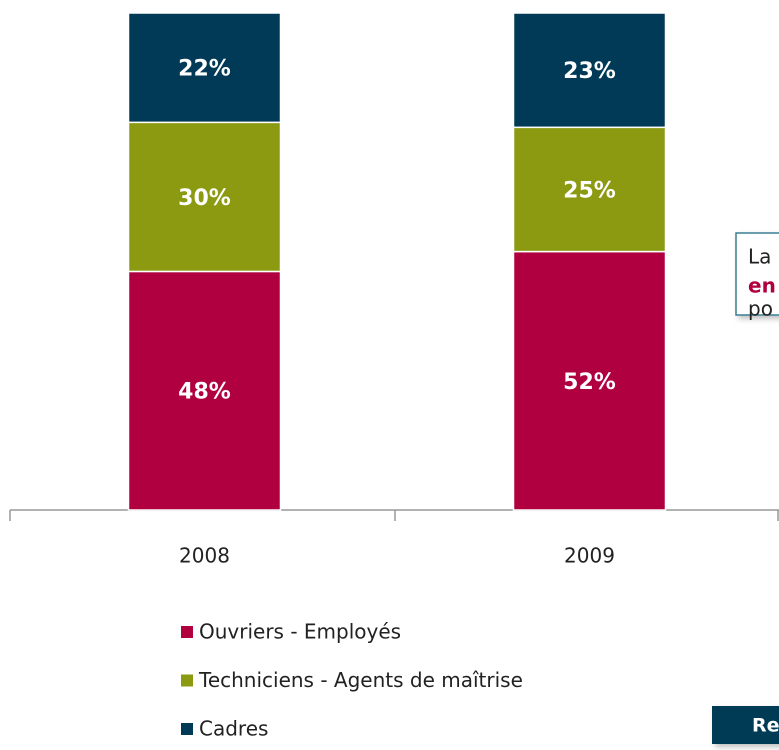 This screenshot has width=779, height=750. What do you see at coordinates (589, 556) in the screenshot?
I see `x-tick-label: 2009` at bounding box center [589, 556].